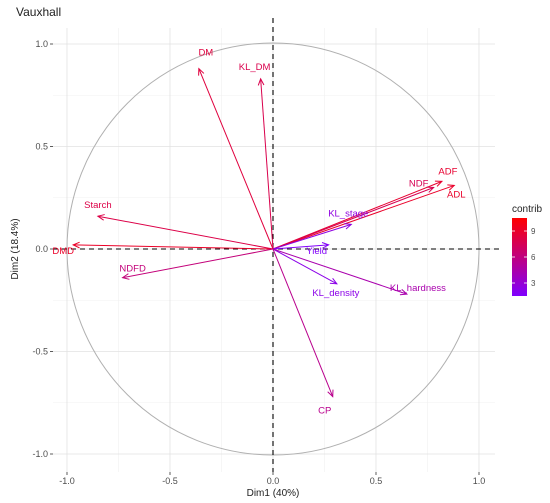  Describe the element at coordinates (430, 189) in the screenshot. I see `arrowhead-ndf` at that location.